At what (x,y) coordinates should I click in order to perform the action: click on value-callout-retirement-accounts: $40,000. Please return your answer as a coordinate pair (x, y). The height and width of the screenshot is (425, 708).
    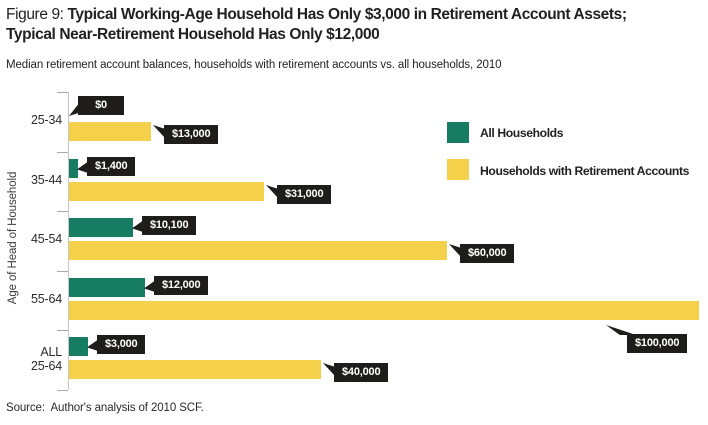
    Looking at the image, I should click on (356, 372).